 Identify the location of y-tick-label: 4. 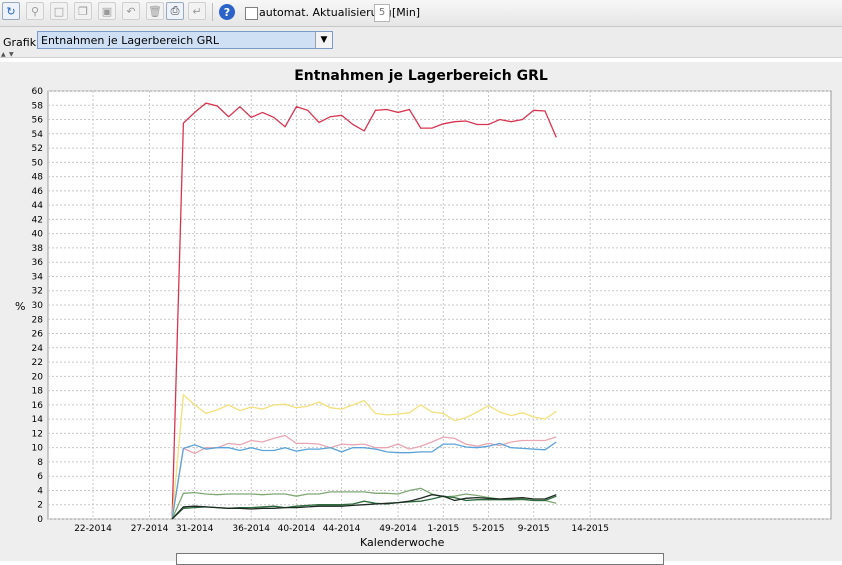
(40, 491).